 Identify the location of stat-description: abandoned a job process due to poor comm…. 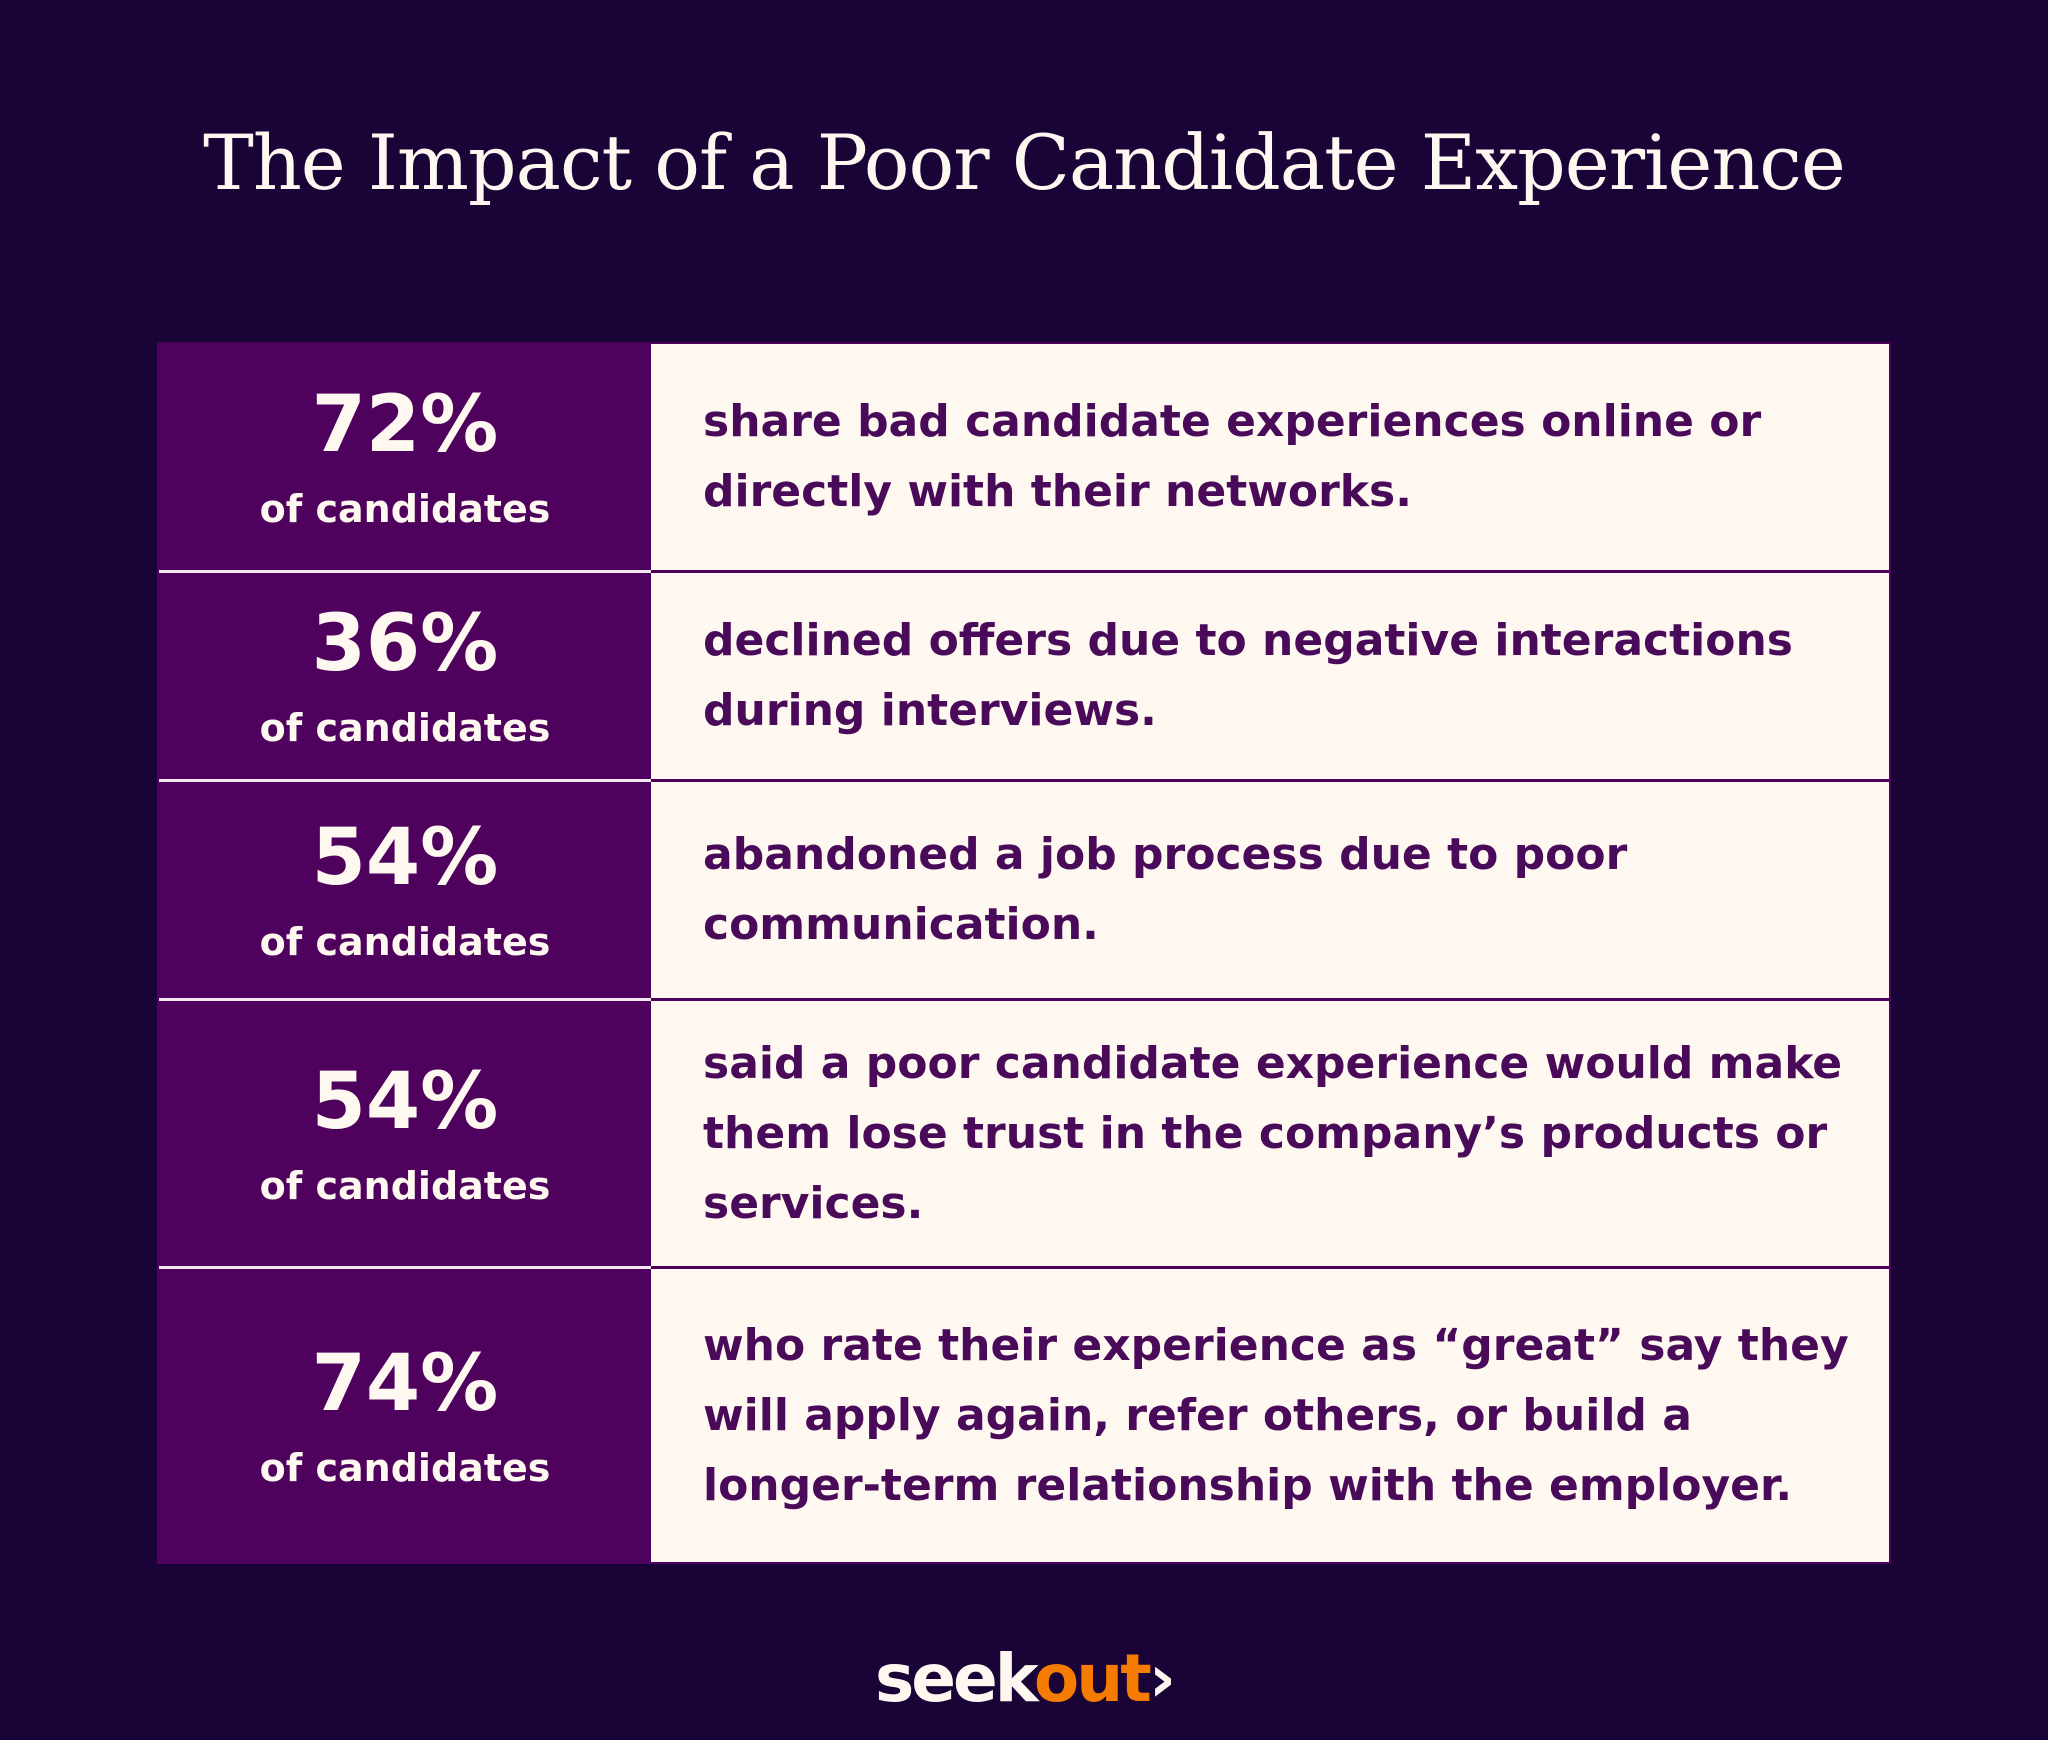
(1270, 888).